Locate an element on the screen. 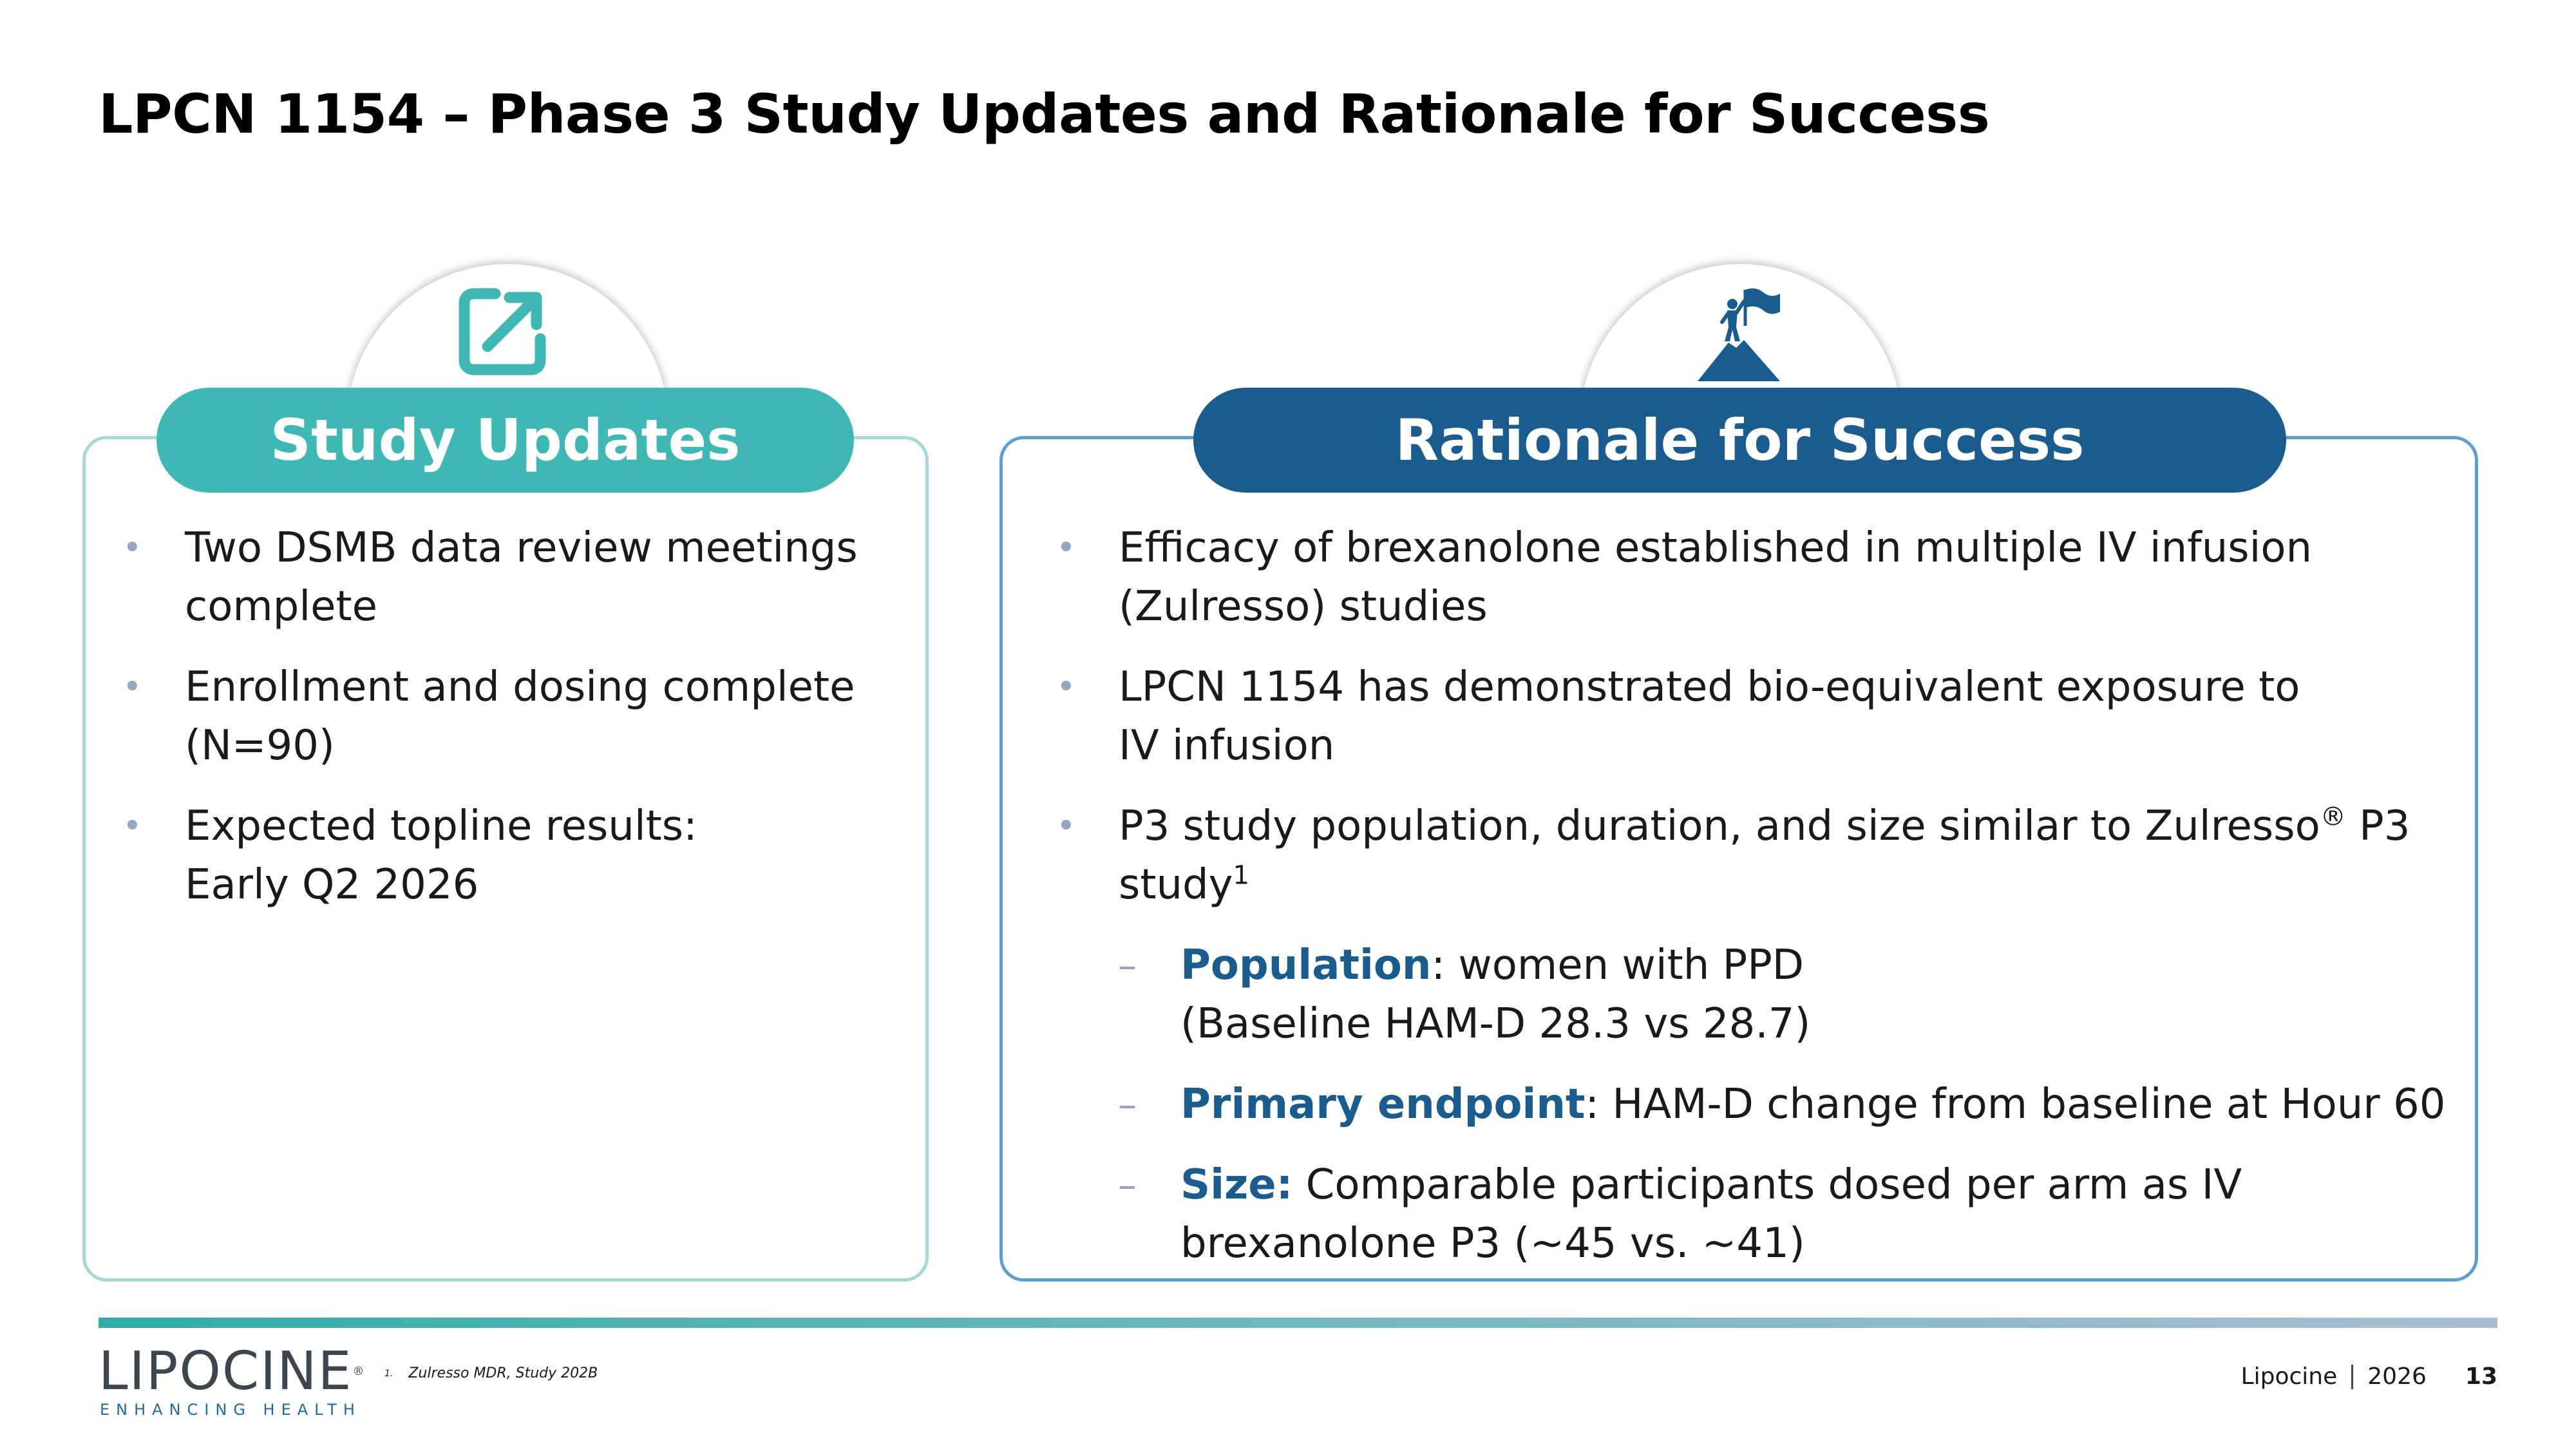 Image resolution: width=2576 pixels, height=1449 pixels. footer-divider is located at coordinates (1298, 1323).